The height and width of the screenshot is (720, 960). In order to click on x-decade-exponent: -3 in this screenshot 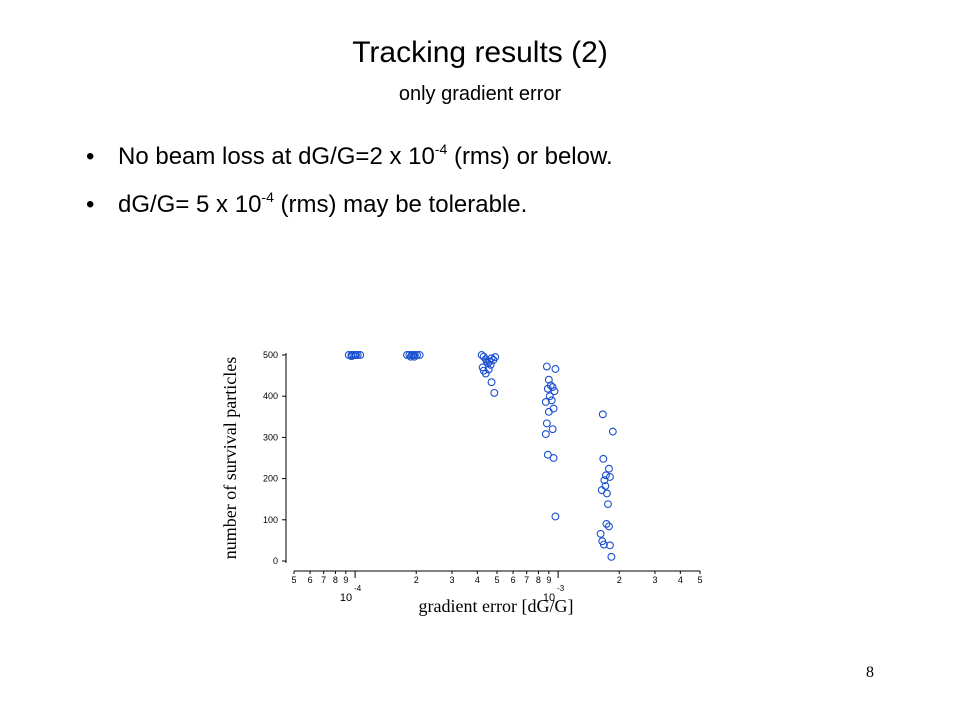, I will do `click(561, 588)`.